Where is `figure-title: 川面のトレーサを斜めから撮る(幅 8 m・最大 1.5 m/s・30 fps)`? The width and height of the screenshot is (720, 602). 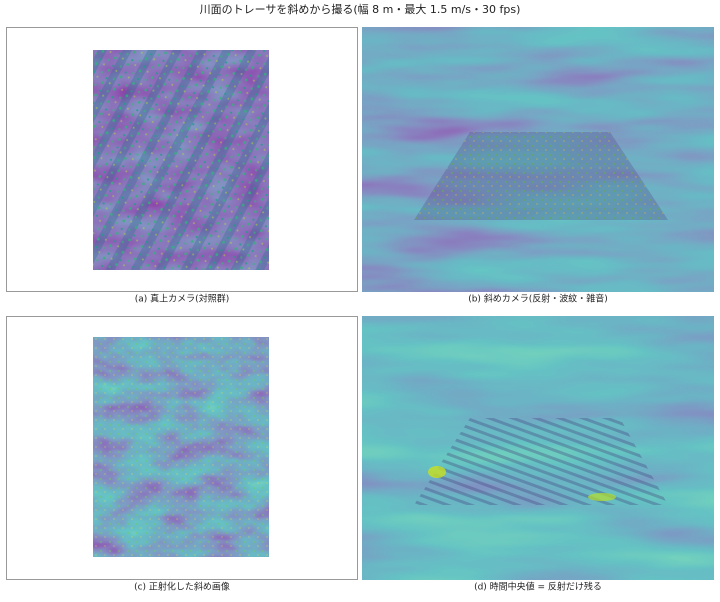 figure-title: 川面のトレーサを斜めから撮る(幅 8 m・最大 1.5 m/s・30 fps) is located at coordinates (360, 9).